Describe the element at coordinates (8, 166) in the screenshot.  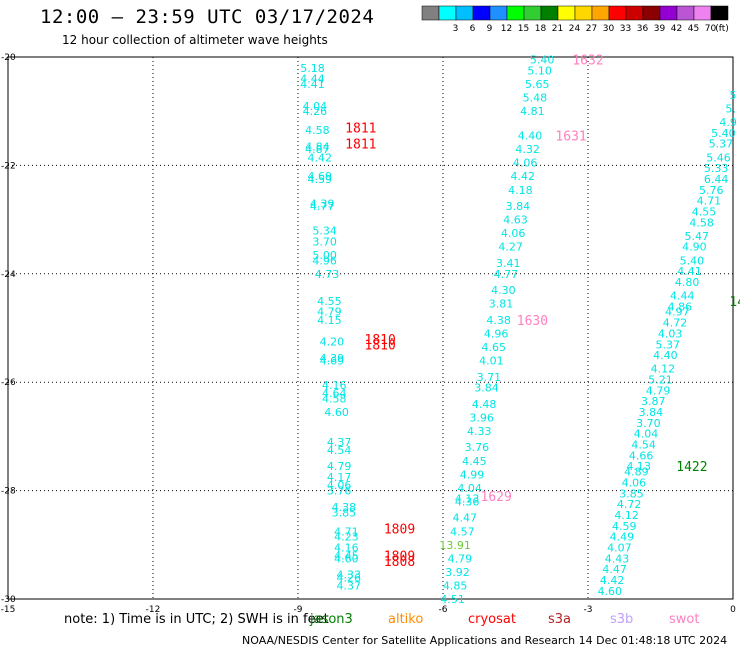
I see `y-tick-label: -22` at that location.